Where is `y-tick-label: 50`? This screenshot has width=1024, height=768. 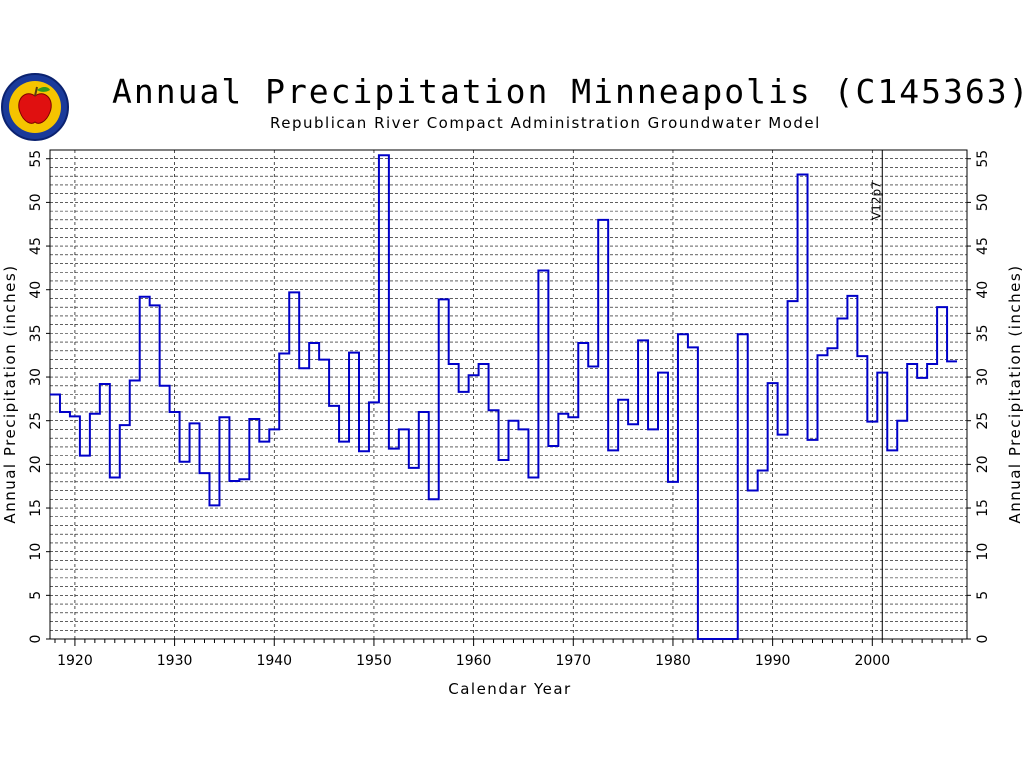
y-tick-label: 50 is located at coordinates (36, 202).